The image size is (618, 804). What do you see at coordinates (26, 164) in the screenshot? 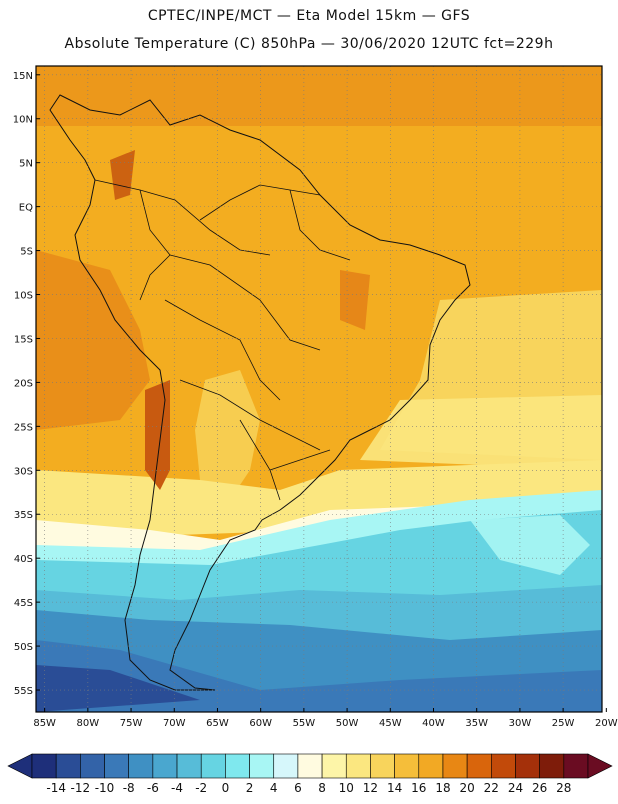
I see `latitude-label: 5N` at bounding box center [26, 164].